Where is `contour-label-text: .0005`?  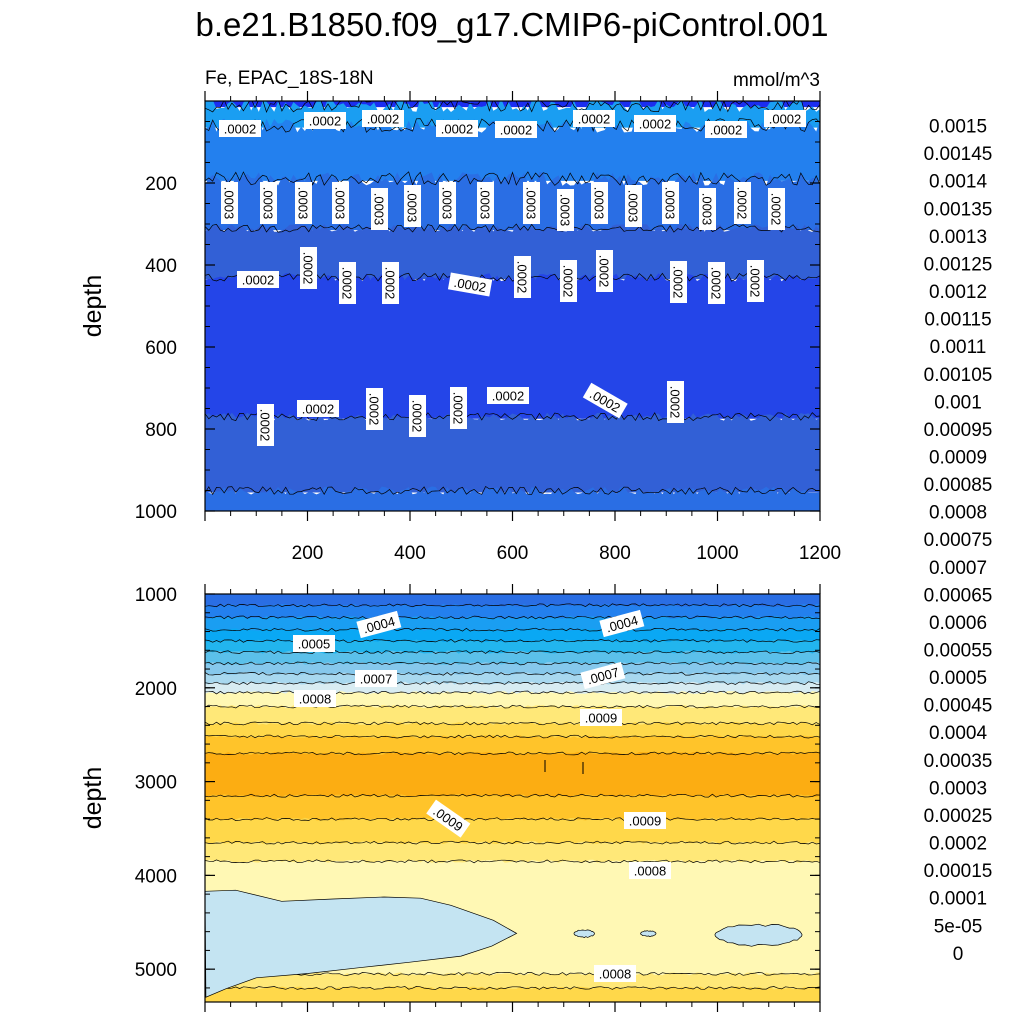 contour-label-text: .0005 is located at coordinates (314, 644).